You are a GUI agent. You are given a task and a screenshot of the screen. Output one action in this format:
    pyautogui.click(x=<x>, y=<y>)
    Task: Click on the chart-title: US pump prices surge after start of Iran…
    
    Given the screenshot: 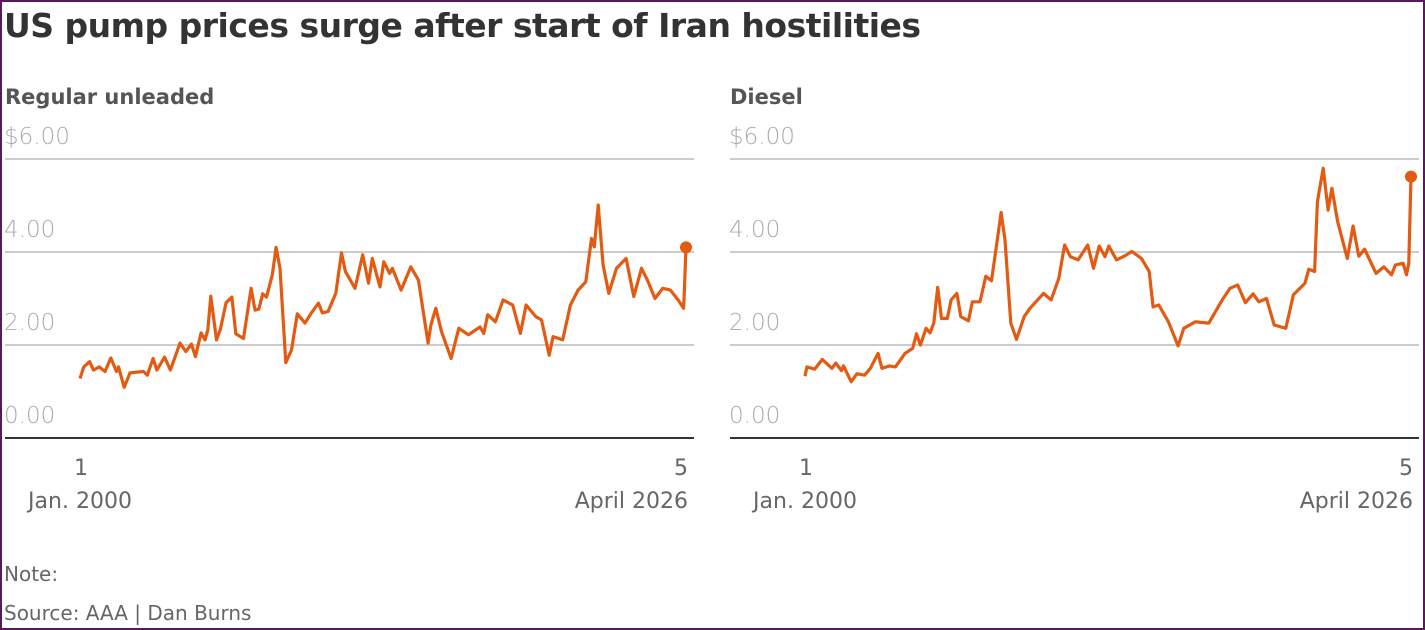 What is the action you would take?
    pyautogui.click(x=462, y=25)
    